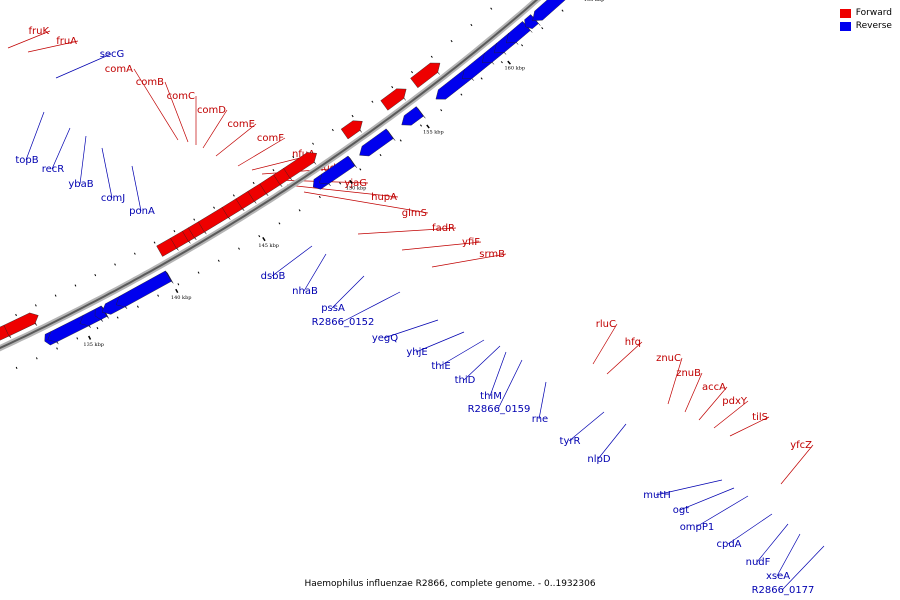 The height and width of the screenshot is (600, 900). Describe the element at coordinates (355, 183) in the screenshot. I see `forward-gene-label: yjaG` at that location.